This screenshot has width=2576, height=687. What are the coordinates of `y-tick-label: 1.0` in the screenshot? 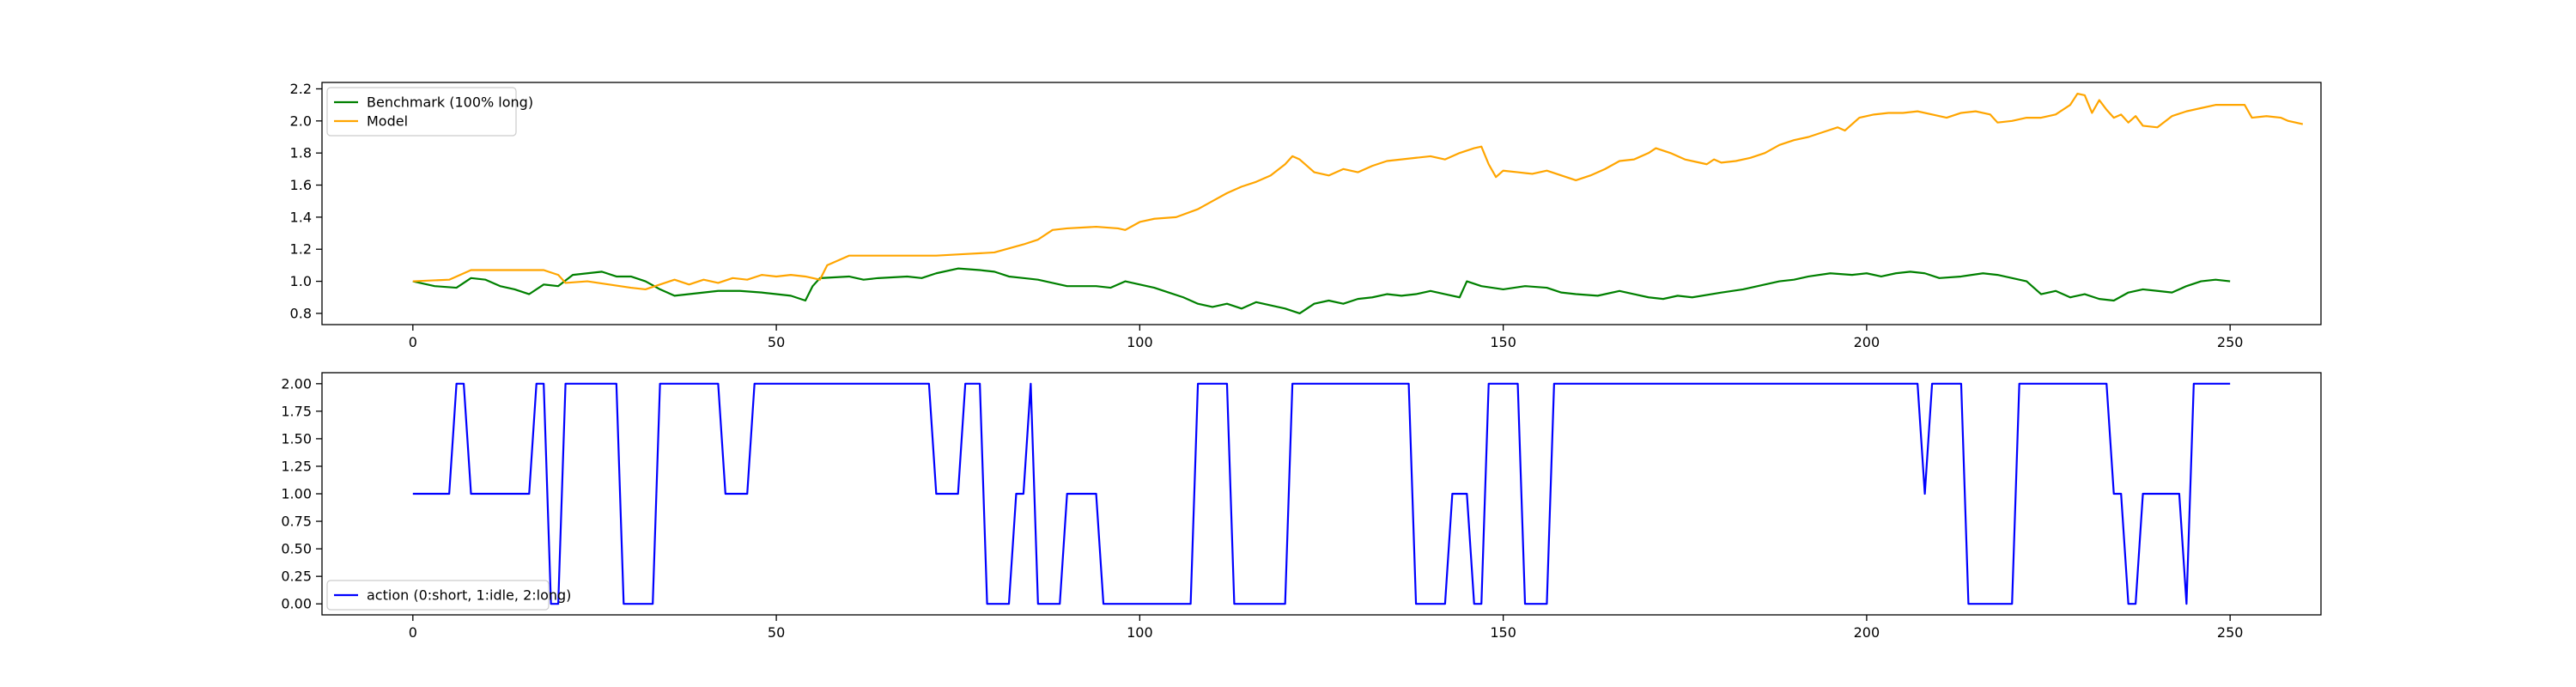 It's located at (301, 281).